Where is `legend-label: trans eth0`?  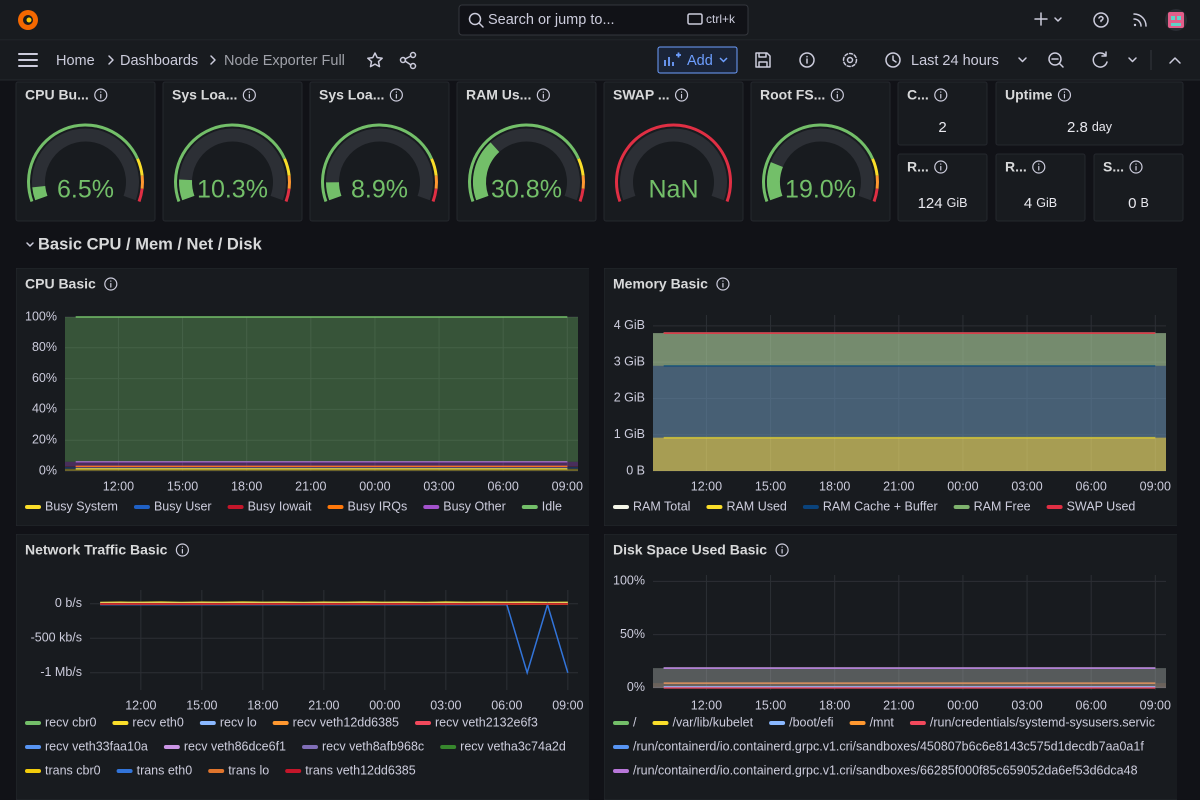 legend-label: trans eth0 is located at coordinates (165, 770).